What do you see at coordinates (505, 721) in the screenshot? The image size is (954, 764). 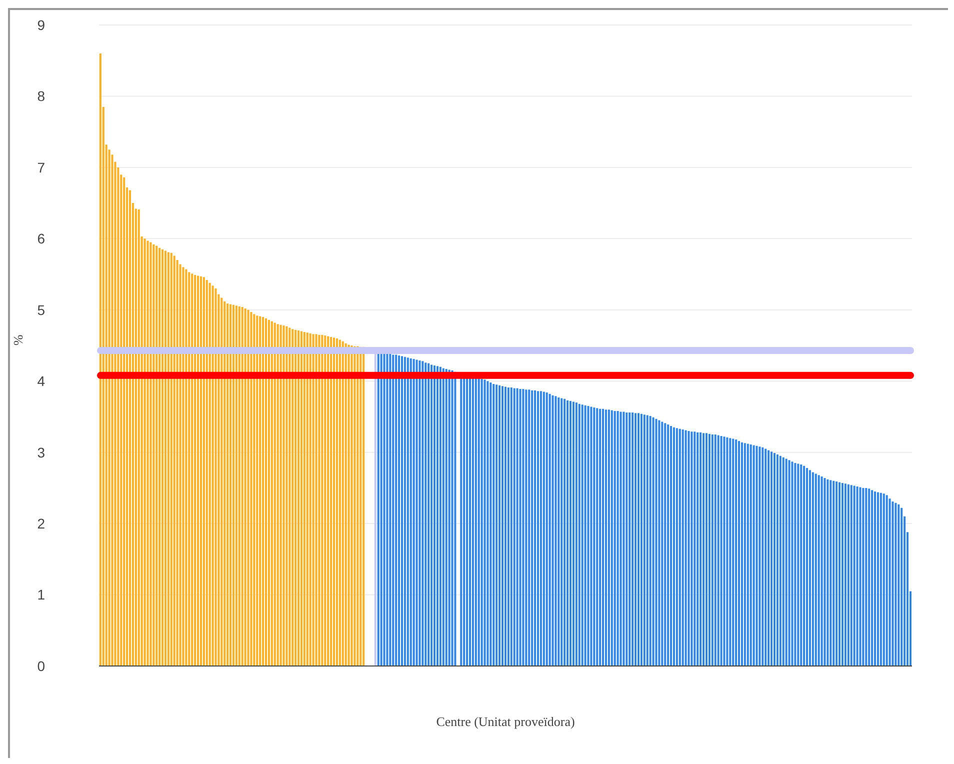 I see `x-axis-title: Centre (Unitat proveïdora)` at bounding box center [505, 721].